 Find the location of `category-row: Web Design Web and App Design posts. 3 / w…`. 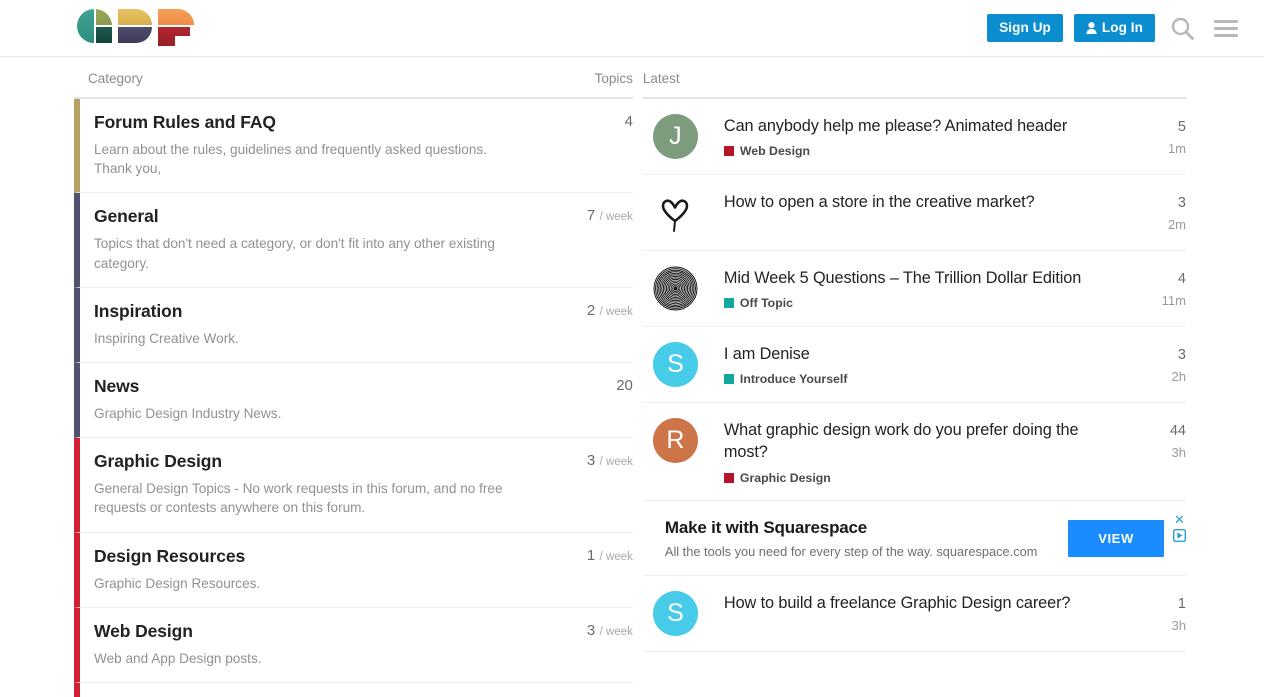

category-row: Web Design Web and App Design posts. 3 / w… is located at coordinates (353, 645).